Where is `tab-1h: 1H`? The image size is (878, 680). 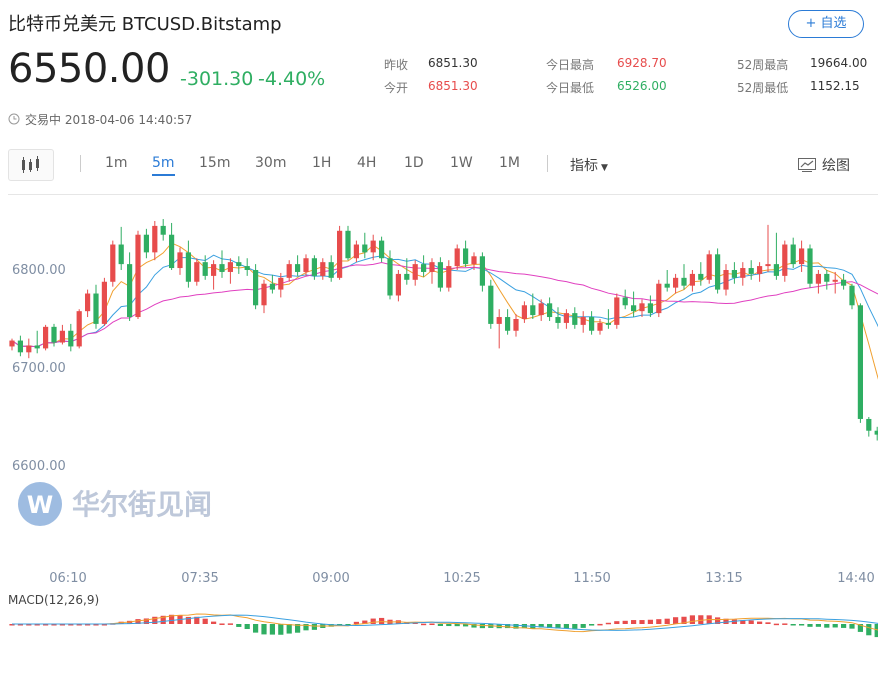 tab-1h: 1H is located at coordinates (322, 163).